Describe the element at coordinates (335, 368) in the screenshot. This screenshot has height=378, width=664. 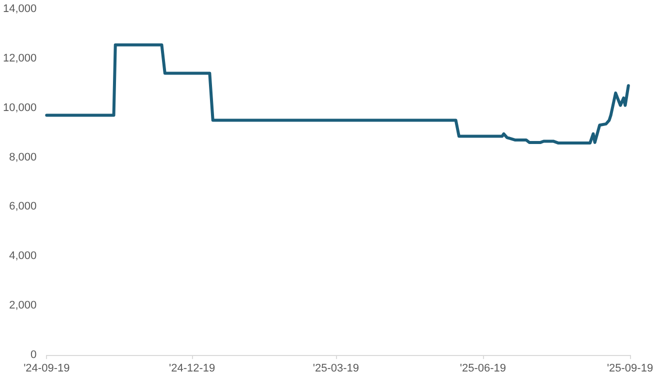
I see `x-tick-label: '25-03-19` at that location.